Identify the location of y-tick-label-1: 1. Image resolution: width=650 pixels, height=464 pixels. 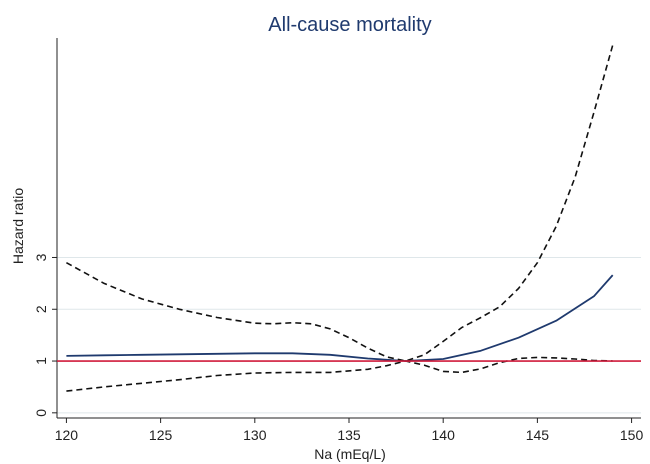
(41, 361).